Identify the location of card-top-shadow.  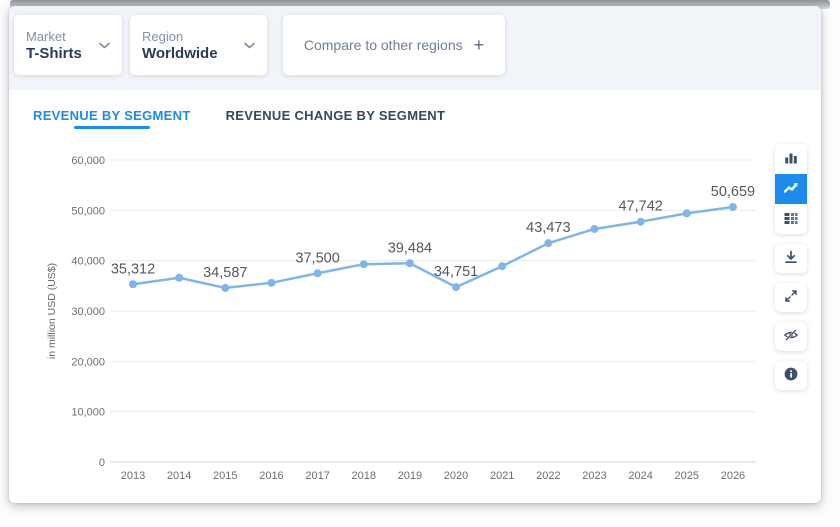
(420, 4).